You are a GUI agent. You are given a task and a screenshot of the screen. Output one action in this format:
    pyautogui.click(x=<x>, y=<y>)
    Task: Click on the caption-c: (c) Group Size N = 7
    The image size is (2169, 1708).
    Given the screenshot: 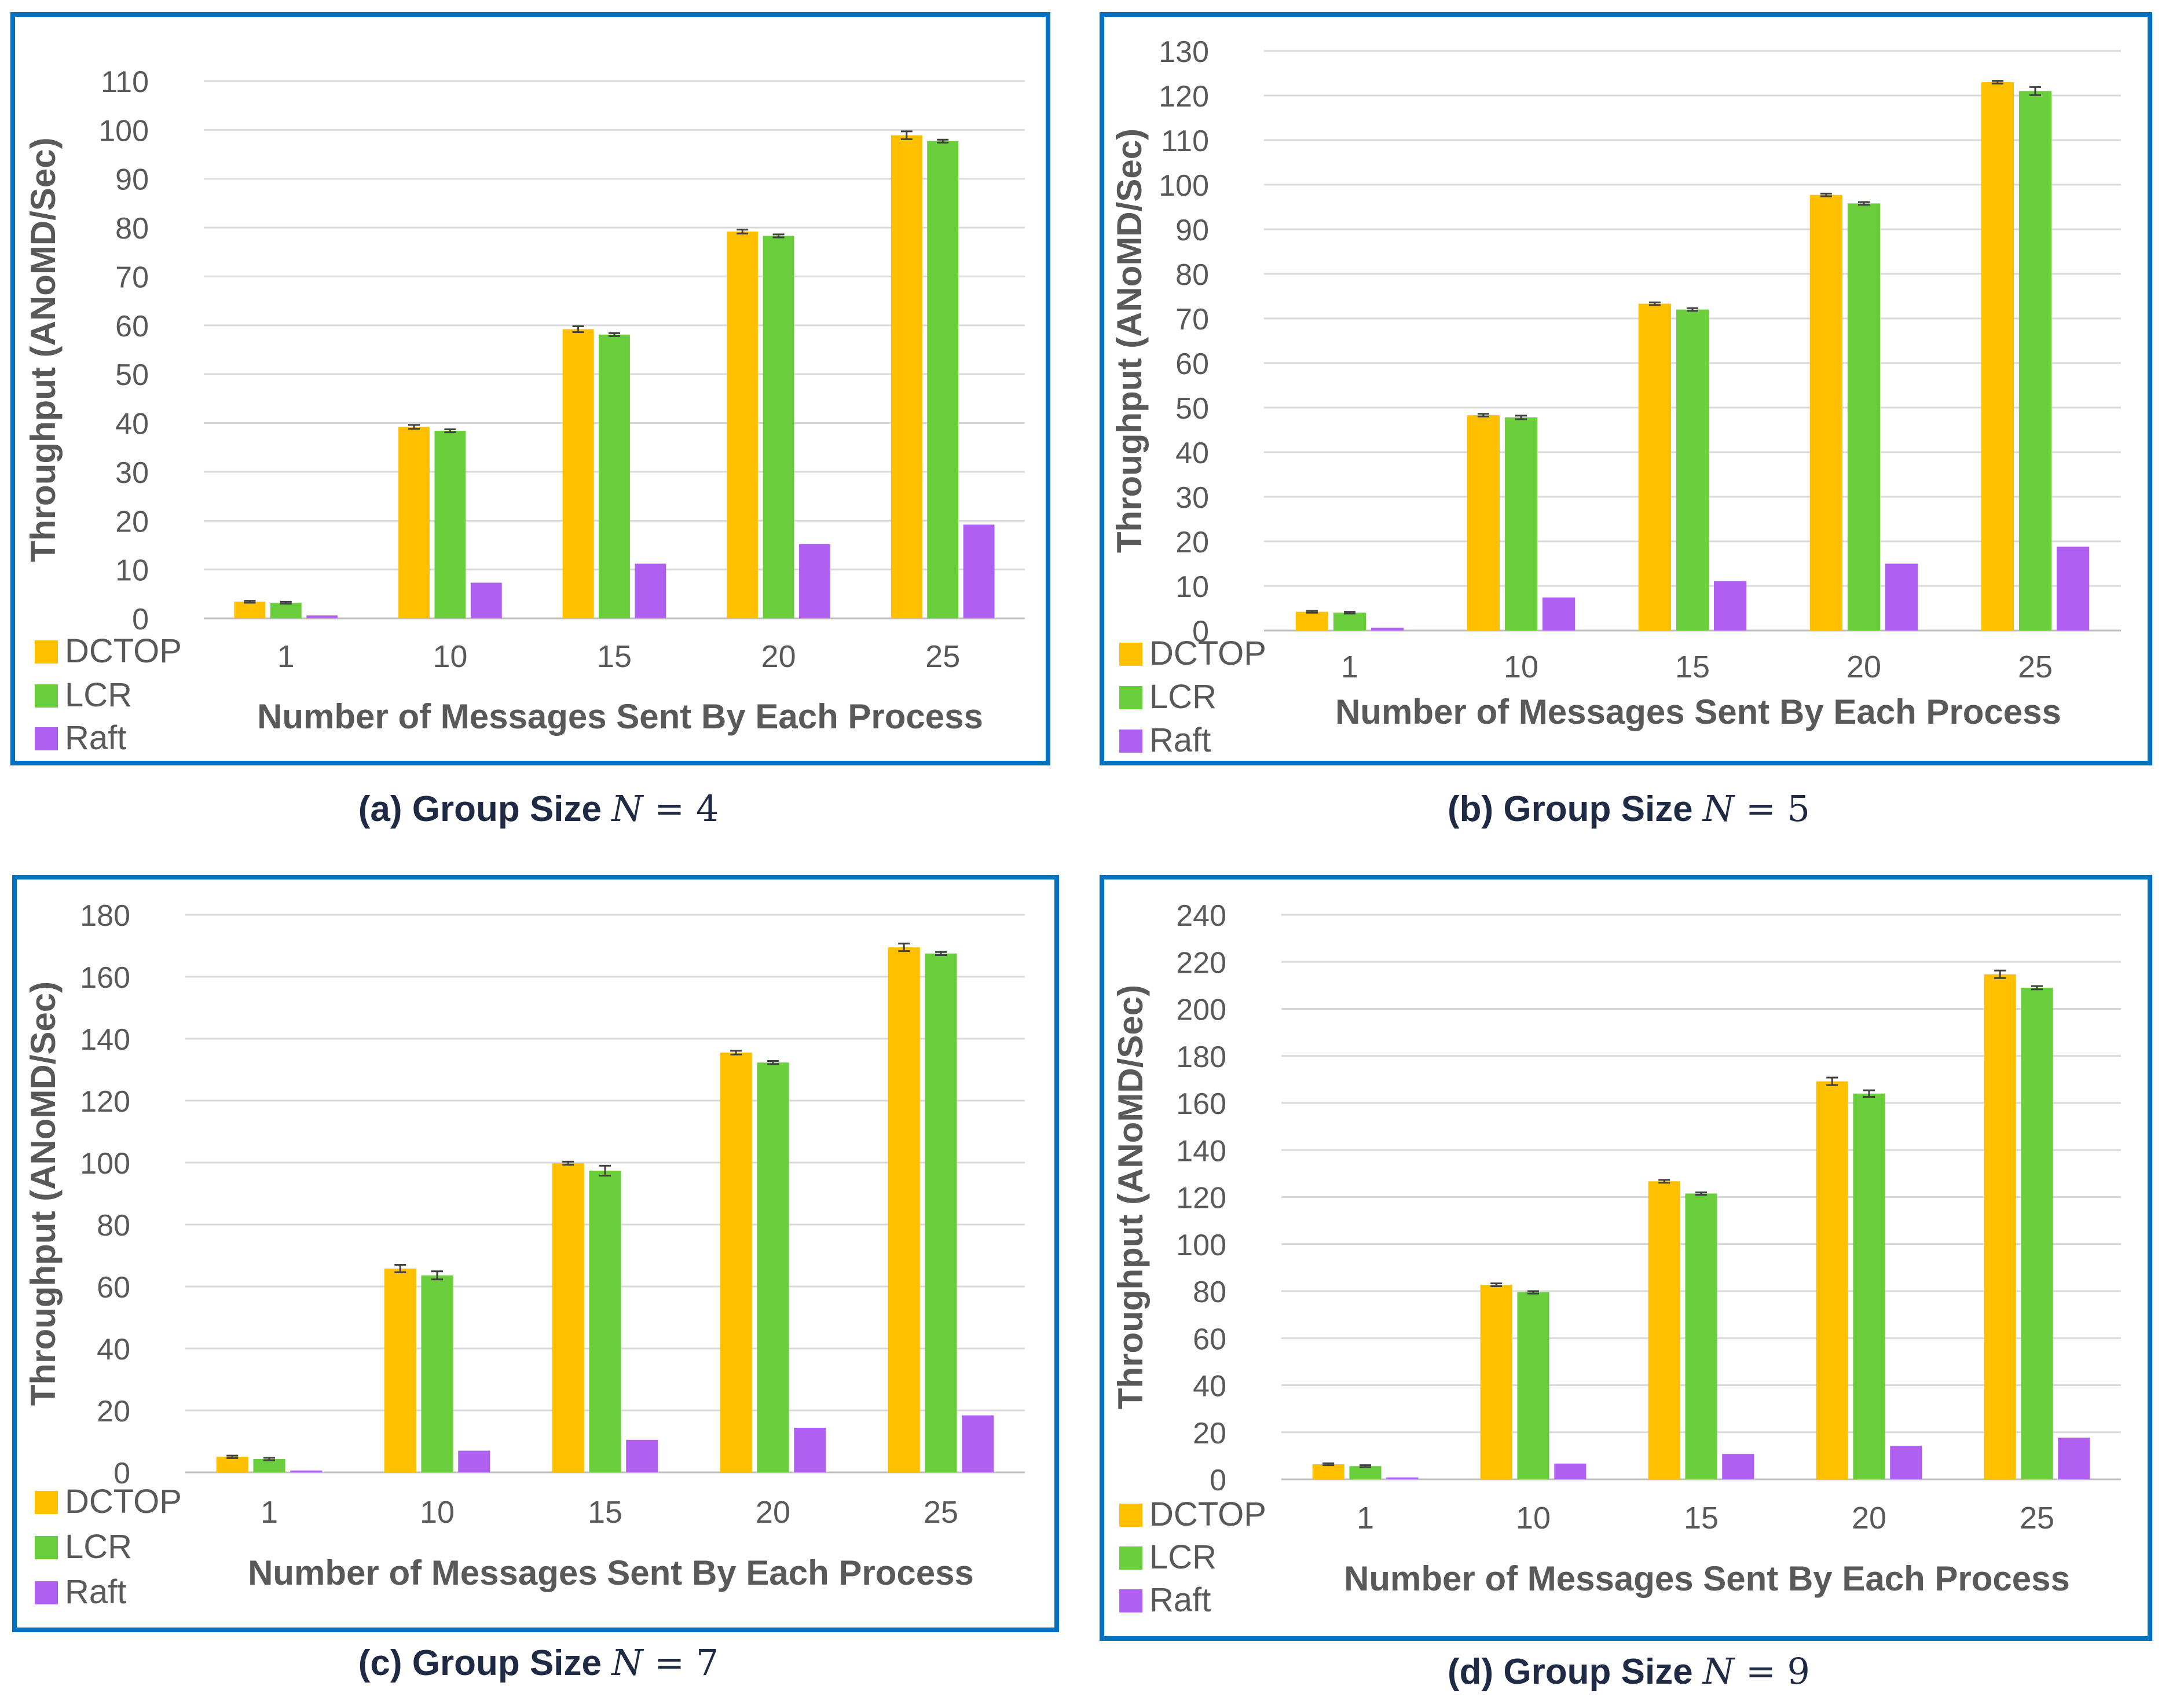 What is the action you would take?
    pyautogui.click(x=539, y=1662)
    